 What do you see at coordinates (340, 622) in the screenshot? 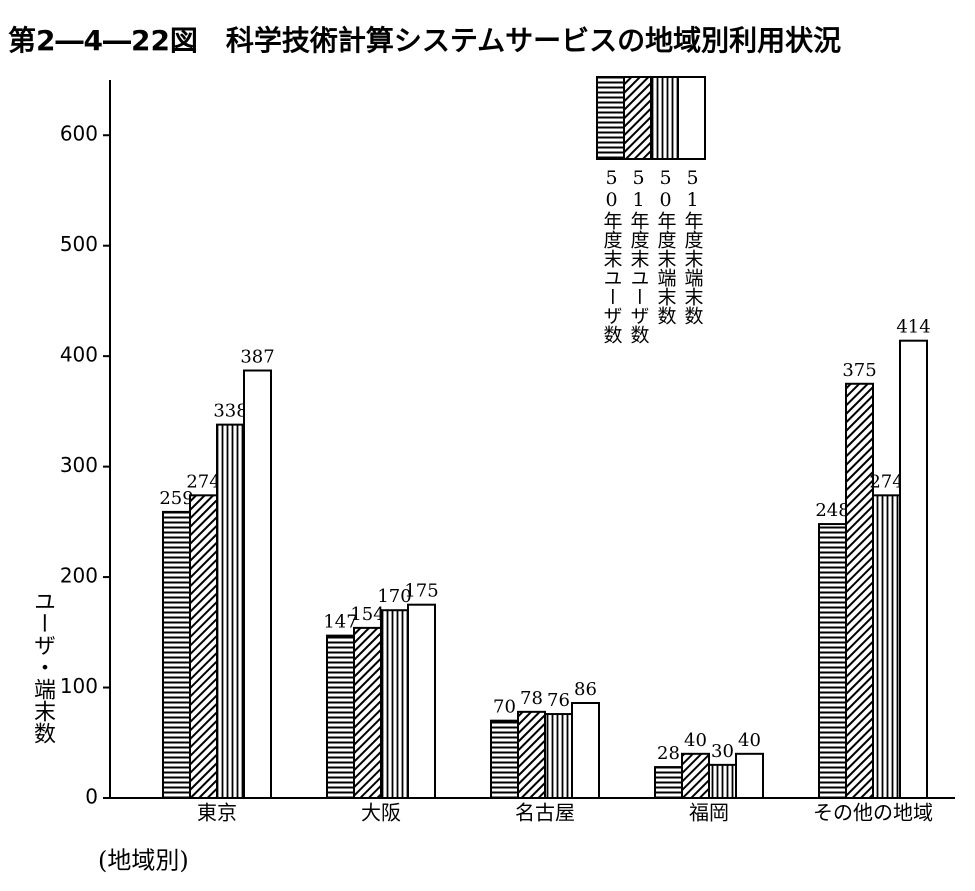
I see `value-label: 147` at bounding box center [340, 622].